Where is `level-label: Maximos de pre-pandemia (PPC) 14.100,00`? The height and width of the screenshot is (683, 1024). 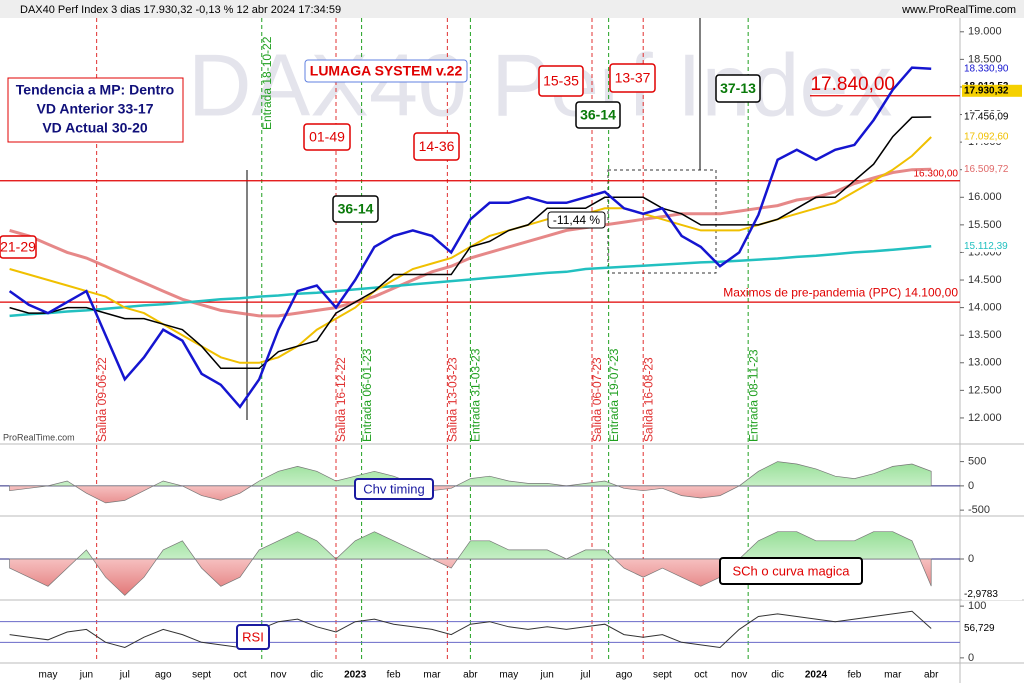 level-label: Maximos de pre-pandemia (PPC) 14.100,00 is located at coordinates (840, 292).